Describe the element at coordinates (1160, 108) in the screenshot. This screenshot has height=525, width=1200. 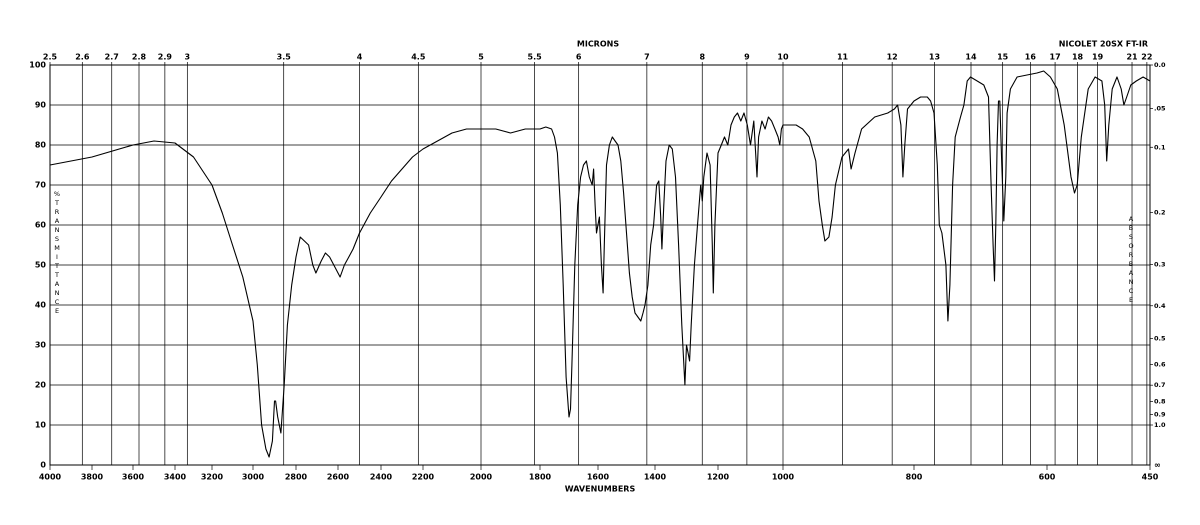
I see `y2-tick-label: .05` at that location.